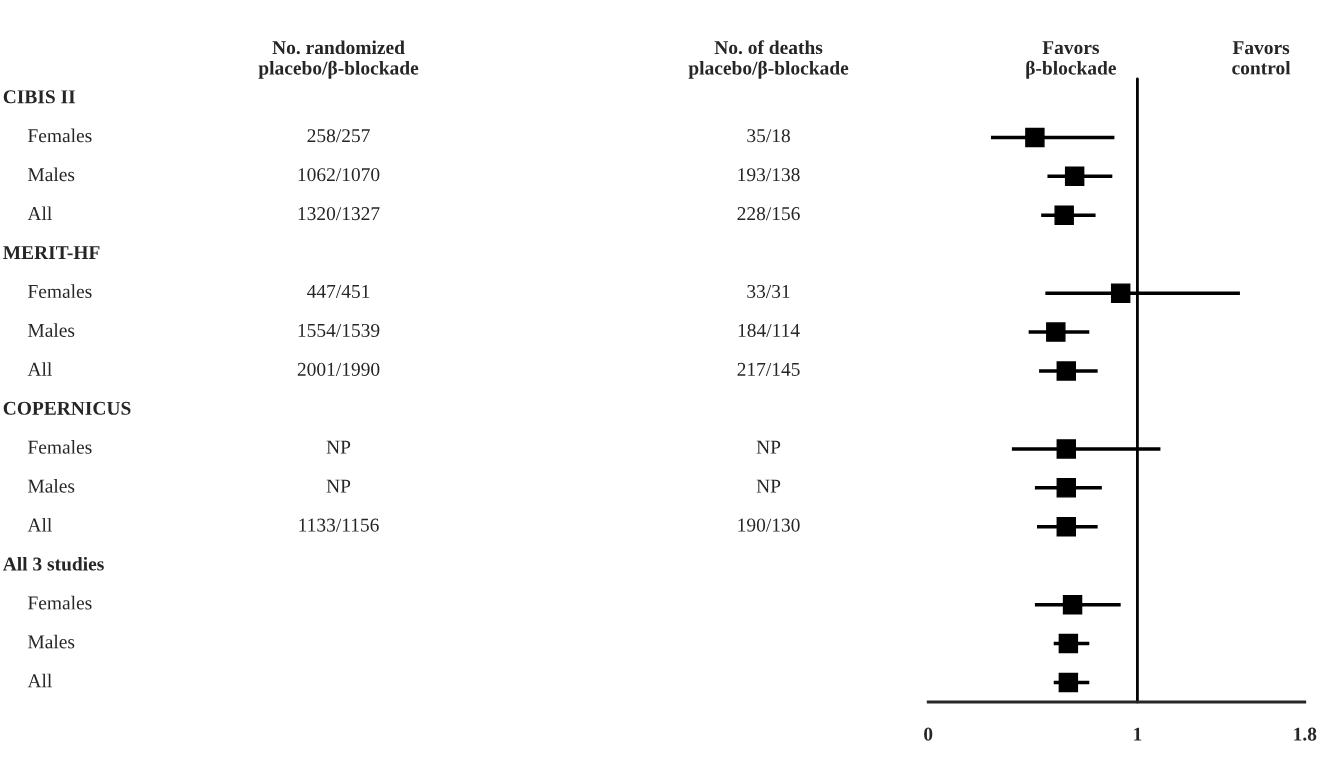  What do you see at coordinates (768, 59) in the screenshot?
I see `category-label: No. of deaths placebo/β-blockade` at bounding box center [768, 59].